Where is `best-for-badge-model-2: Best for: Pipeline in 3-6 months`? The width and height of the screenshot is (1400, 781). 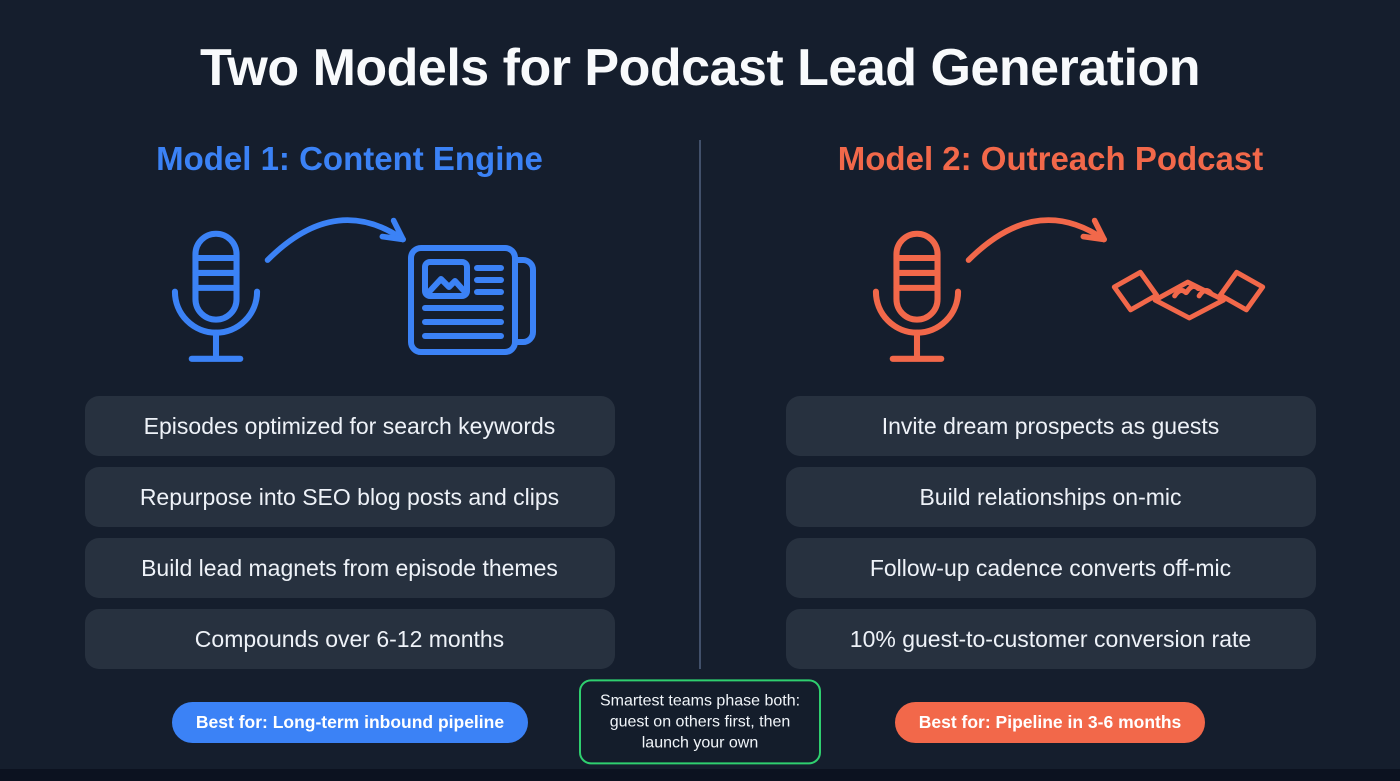
best-for-badge-model-2: Best for: Pipeline in 3-6 months is located at coordinates (1050, 722).